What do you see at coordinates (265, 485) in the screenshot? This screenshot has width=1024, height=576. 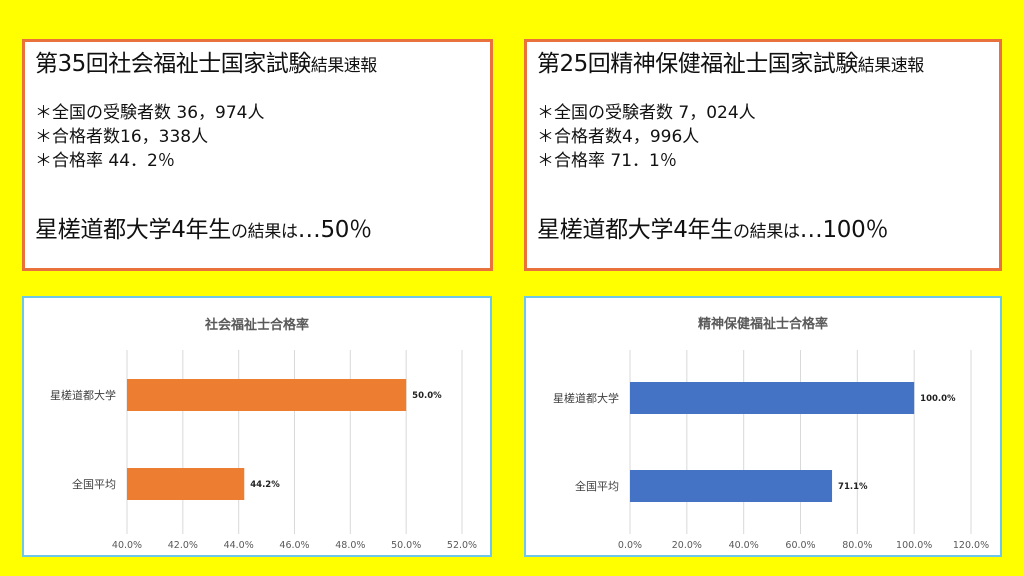 I see `data-label: 44.2%` at bounding box center [265, 485].